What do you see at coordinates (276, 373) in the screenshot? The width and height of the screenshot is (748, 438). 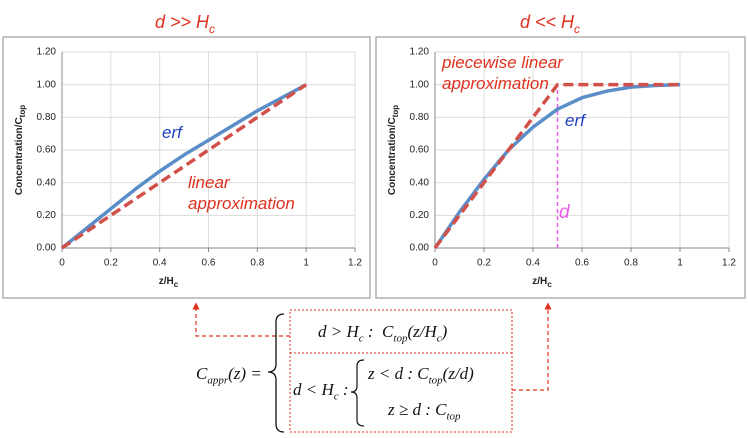 I see `outer-brace` at bounding box center [276, 373].